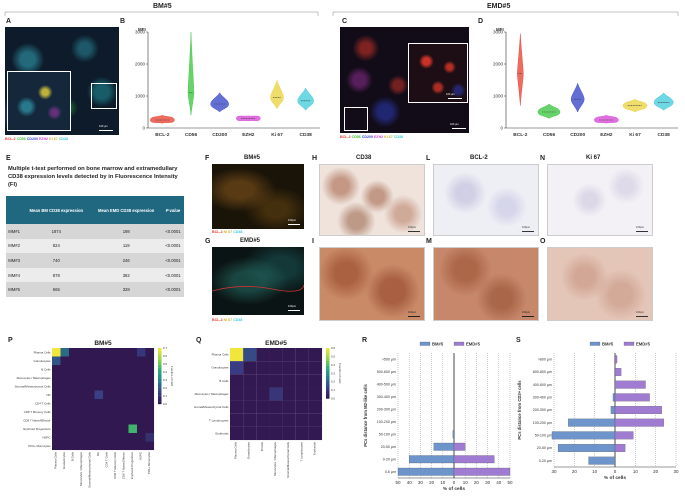 This screenshot has height=498, width=685. What do you see at coordinates (191, 73) in the screenshot?
I see `violin-cd56` at bounding box center [191, 73].